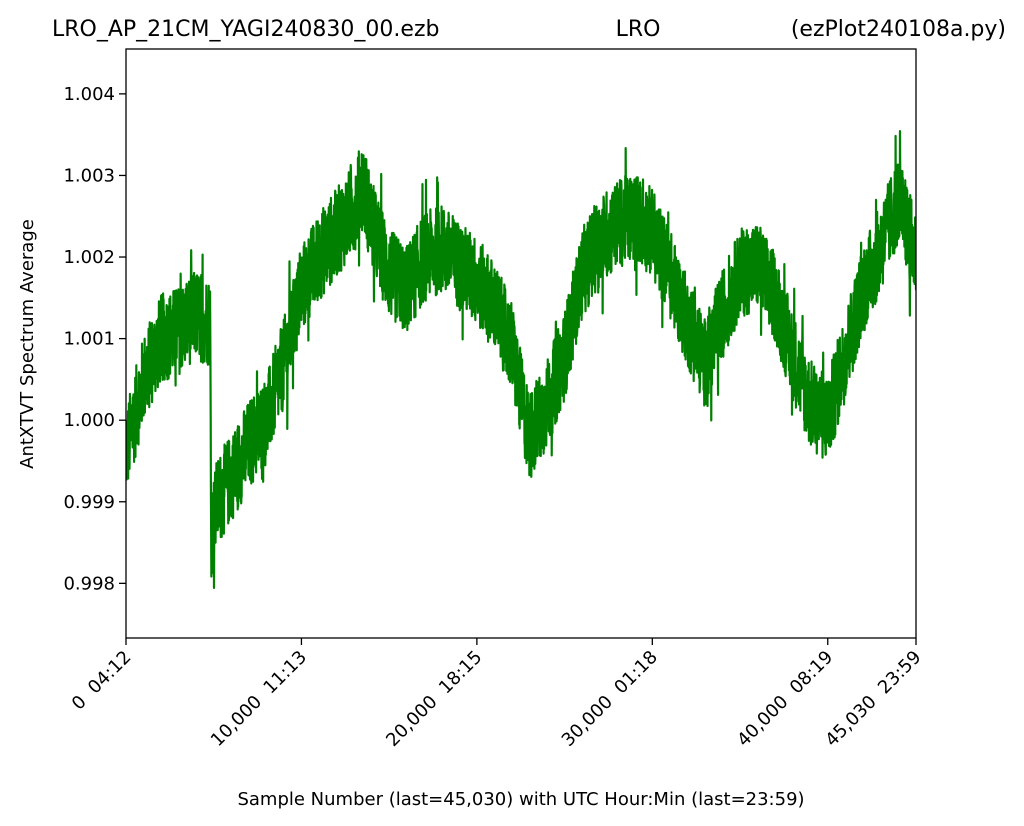 The width and height of the screenshot is (1024, 826). Describe the element at coordinates (102, 681) in the screenshot. I see `x-tick-label: 0 04:12` at that location.